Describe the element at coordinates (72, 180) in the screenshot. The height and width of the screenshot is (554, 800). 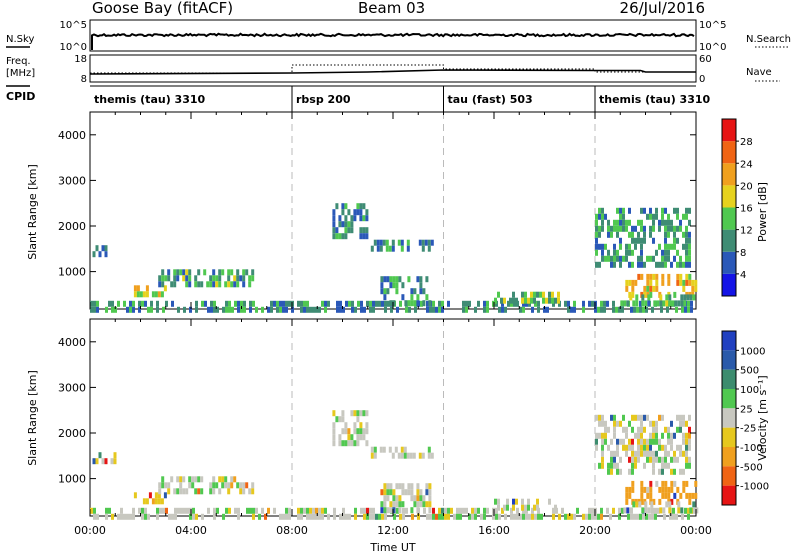
I see `y-tick-0-2: 3000` at that location.